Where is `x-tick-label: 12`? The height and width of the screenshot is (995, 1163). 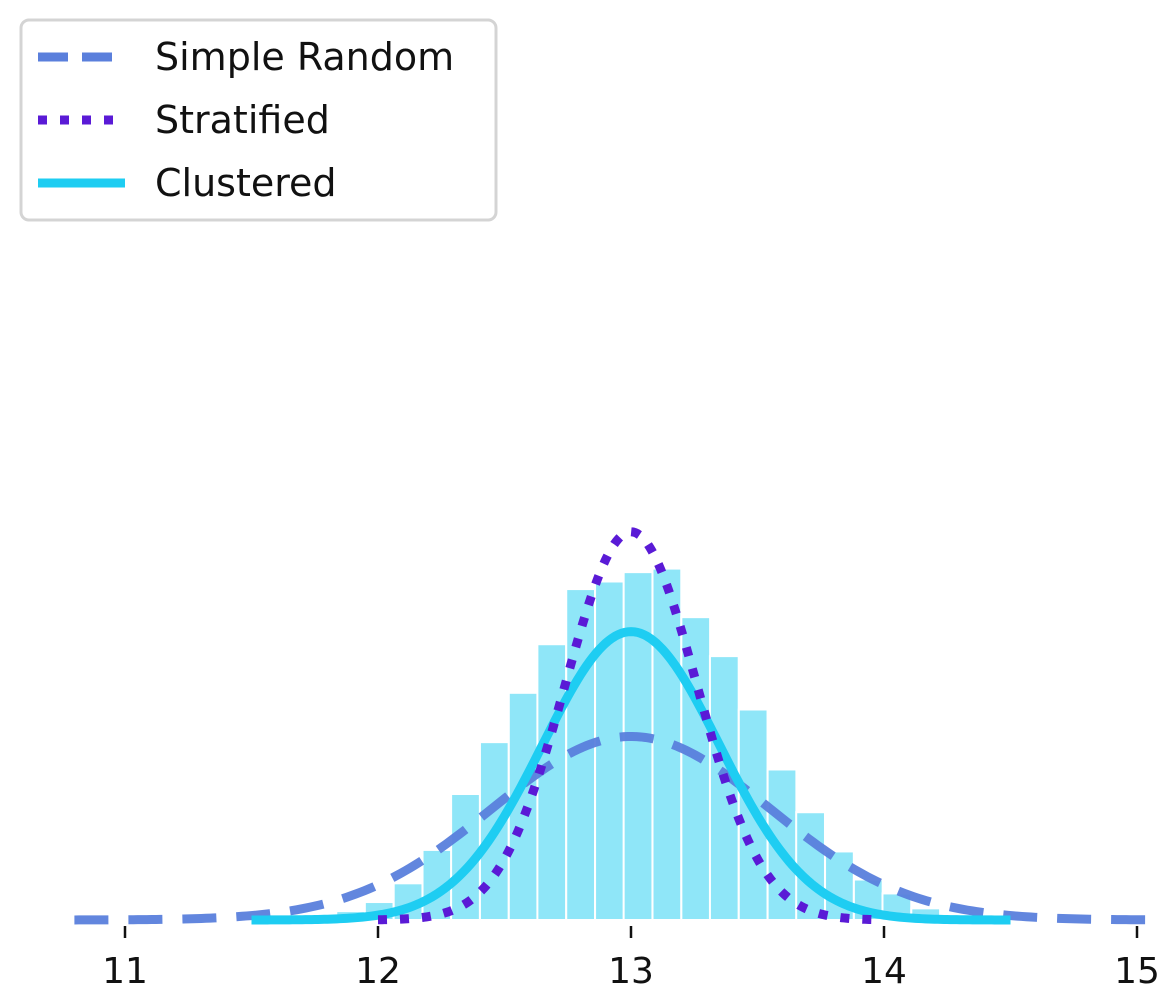
x-tick-label: 12 is located at coordinates (378, 971).